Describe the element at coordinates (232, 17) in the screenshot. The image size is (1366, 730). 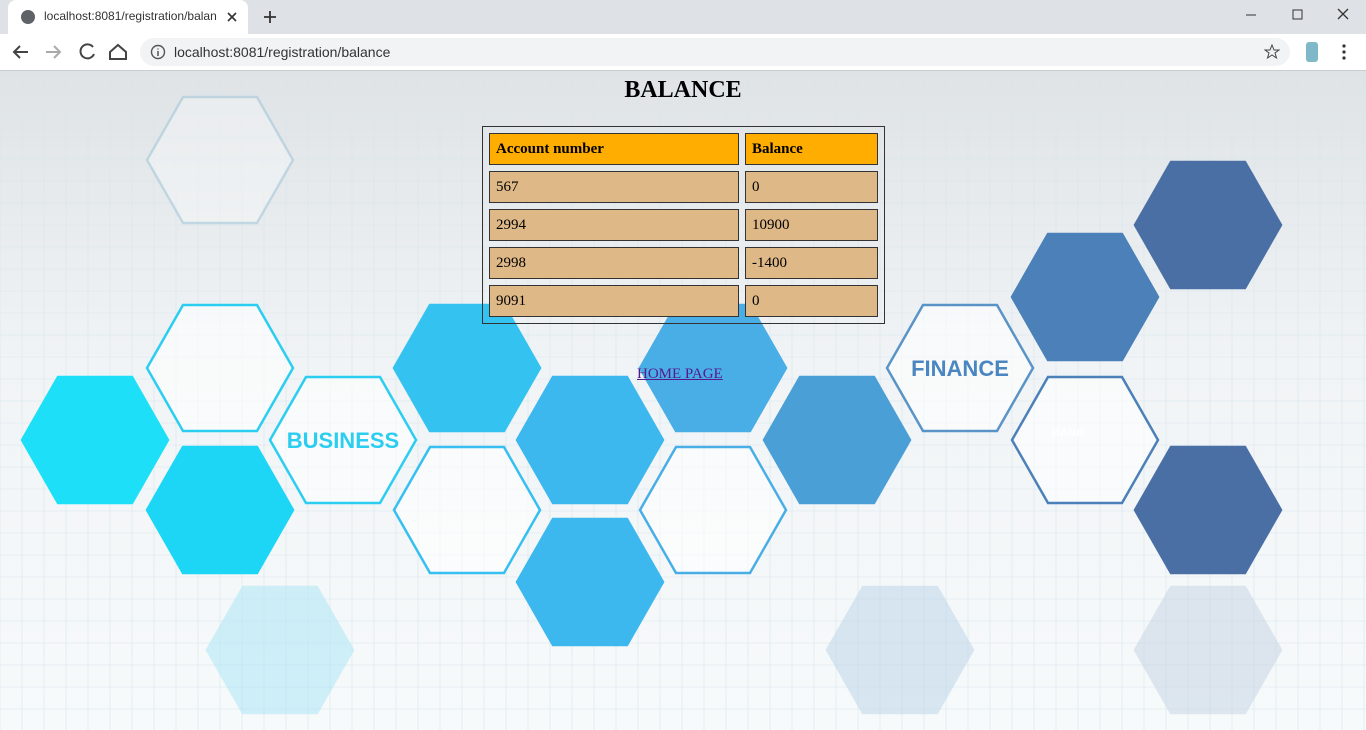
I see `tab-close` at that location.